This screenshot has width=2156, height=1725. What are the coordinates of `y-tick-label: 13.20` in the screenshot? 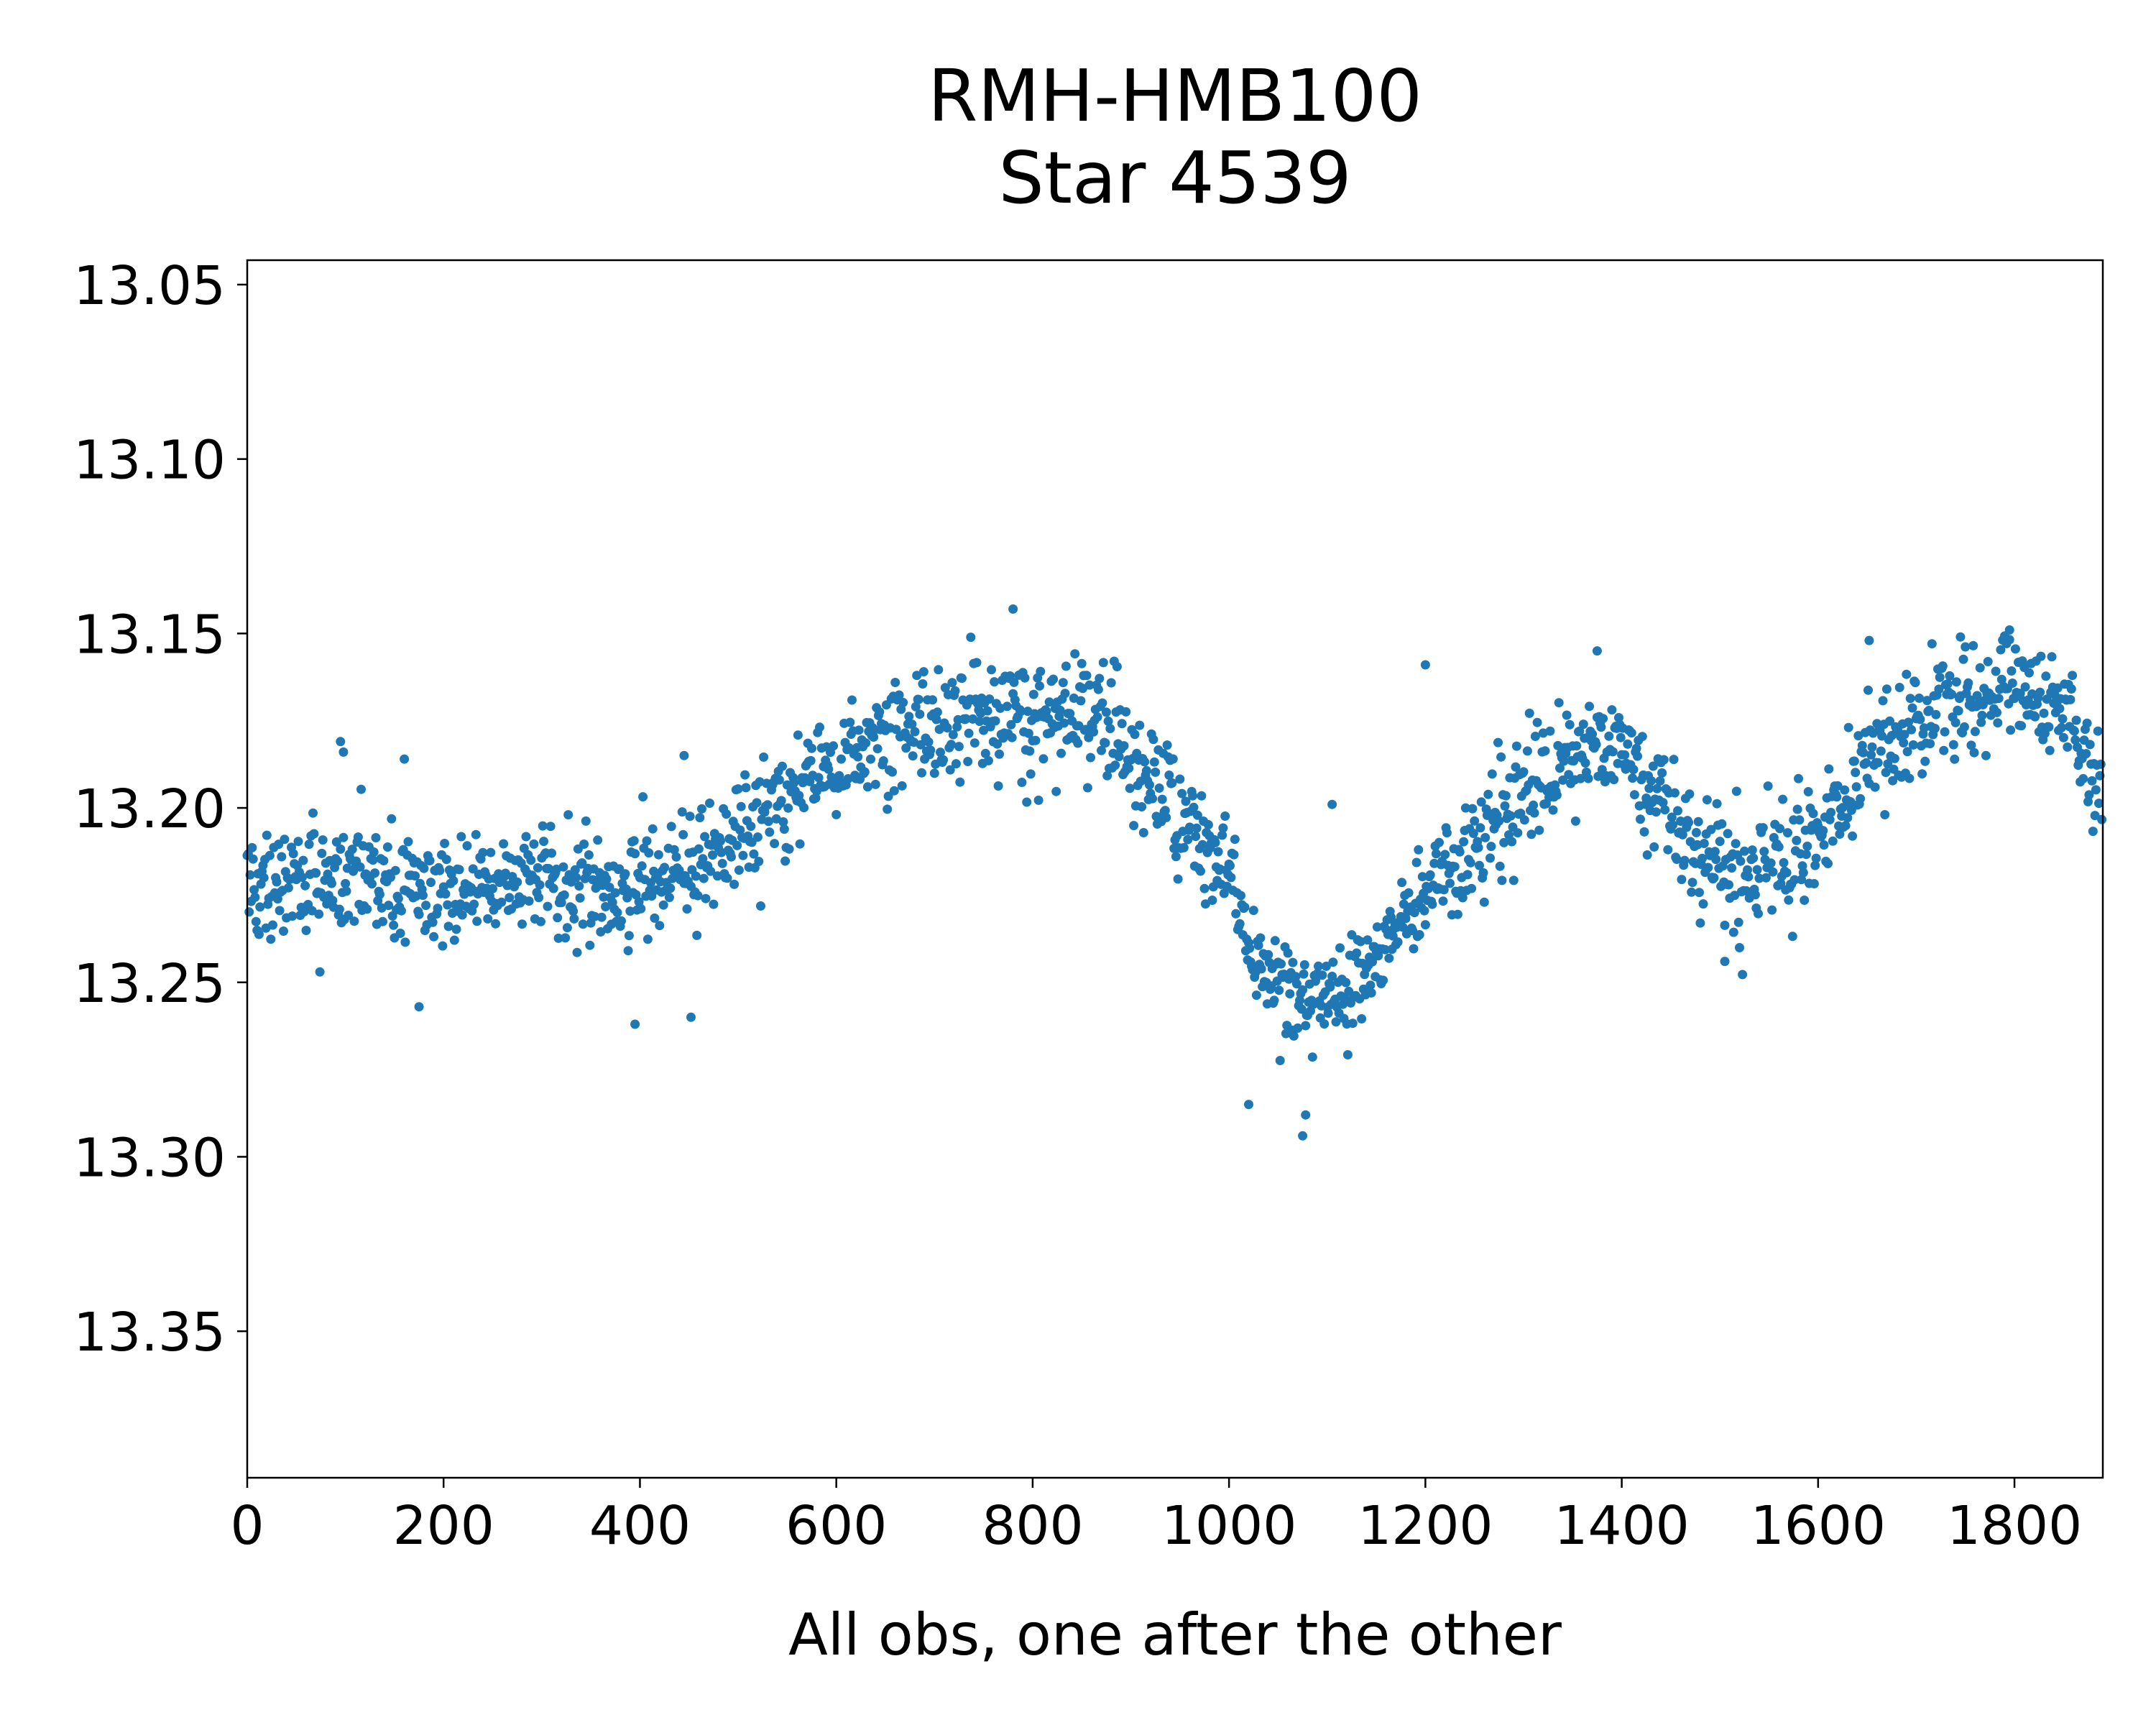 It's located at (149, 809).